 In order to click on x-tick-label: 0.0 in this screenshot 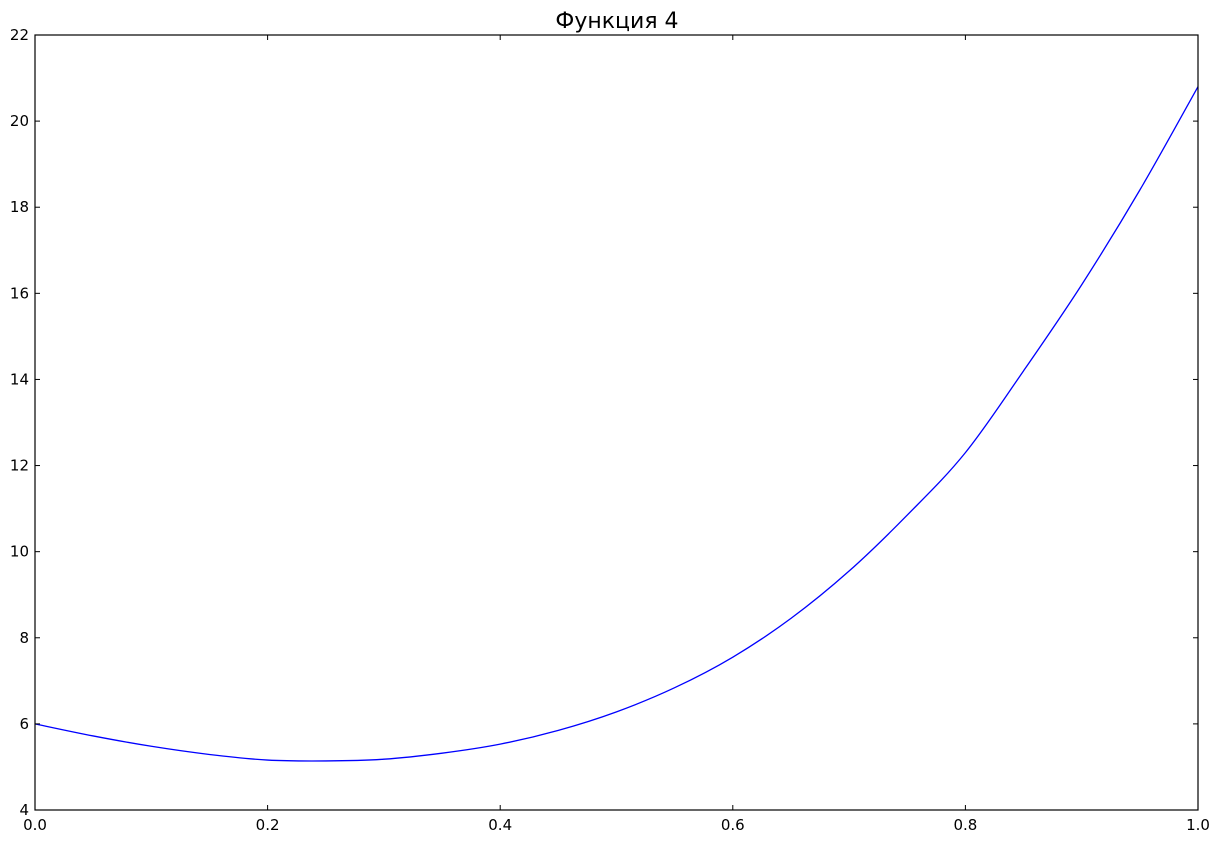, I will do `click(35, 825)`.